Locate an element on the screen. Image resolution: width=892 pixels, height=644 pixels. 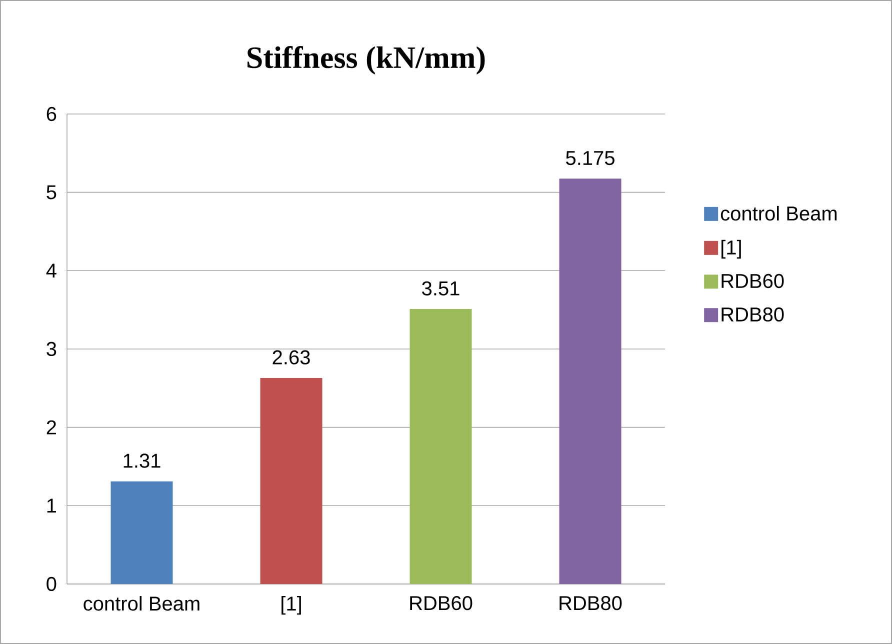
x-tick-label: [1] is located at coordinates (291, 605).